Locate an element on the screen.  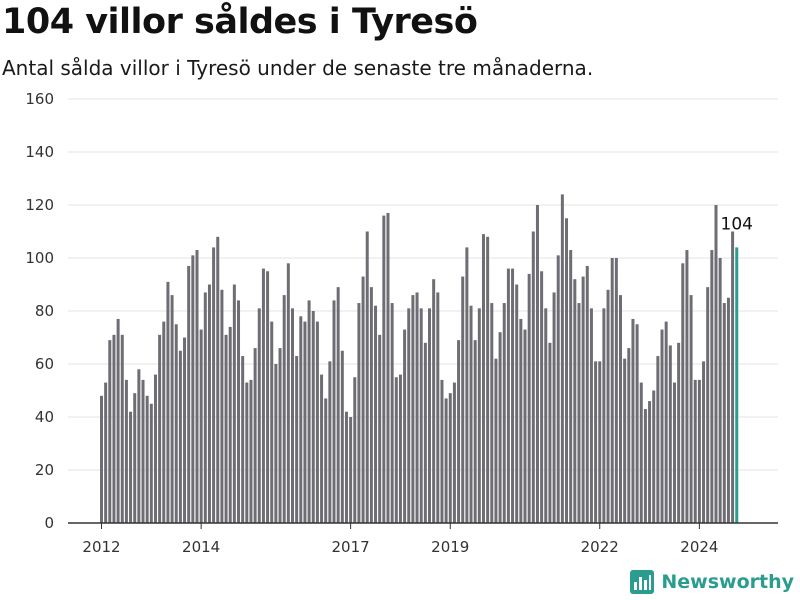
bar-chart-logo-icon is located at coordinates (642, 582).